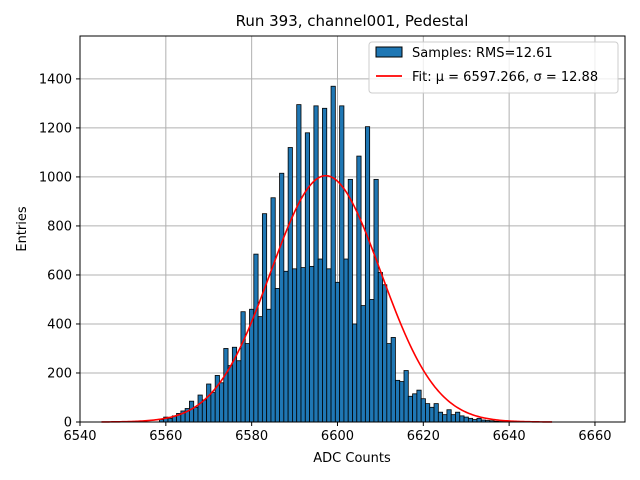 The height and width of the screenshot is (480, 640). Describe the element at coordinates (59, 226) in the screenshot. I see `y-tick-label: 800` at that location.